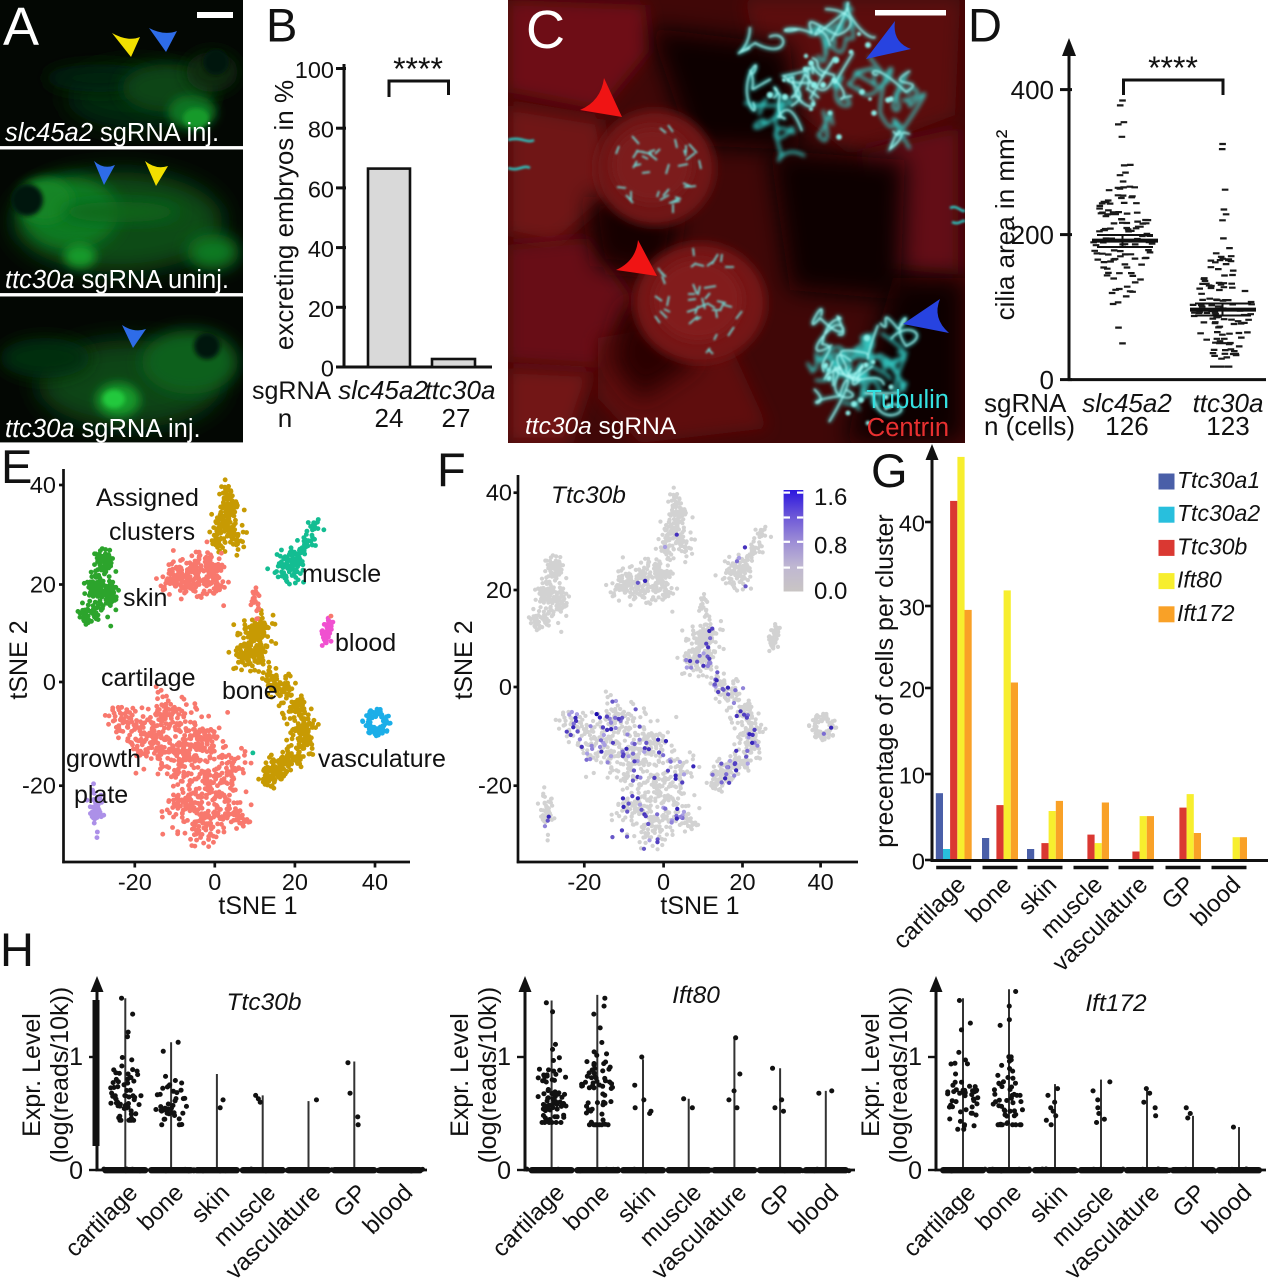  Describe the element at coordinates (912, 608) in the screenshot. I see `svg-text: 30` at that location.